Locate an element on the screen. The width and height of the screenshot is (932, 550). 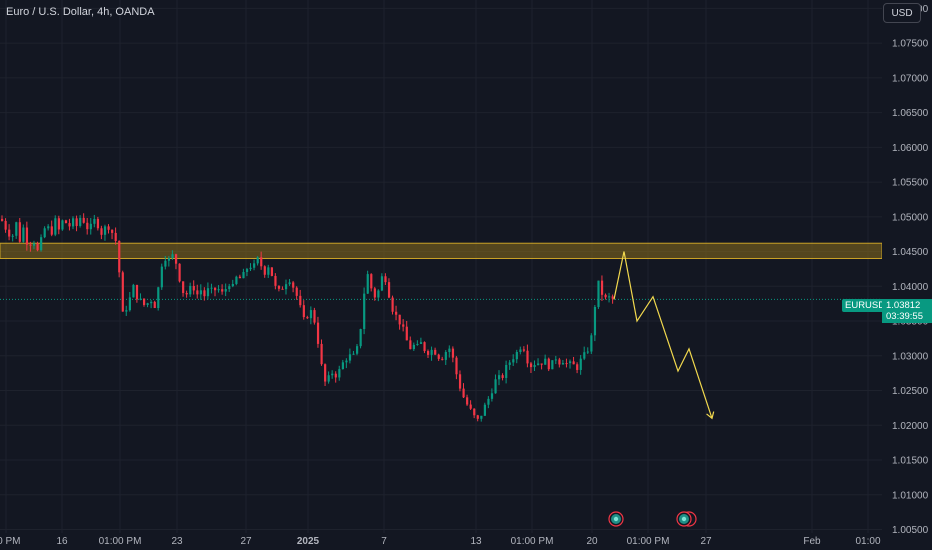
current-price-label: 1.03812 03:39:55 is located at coordinates (907, 311).